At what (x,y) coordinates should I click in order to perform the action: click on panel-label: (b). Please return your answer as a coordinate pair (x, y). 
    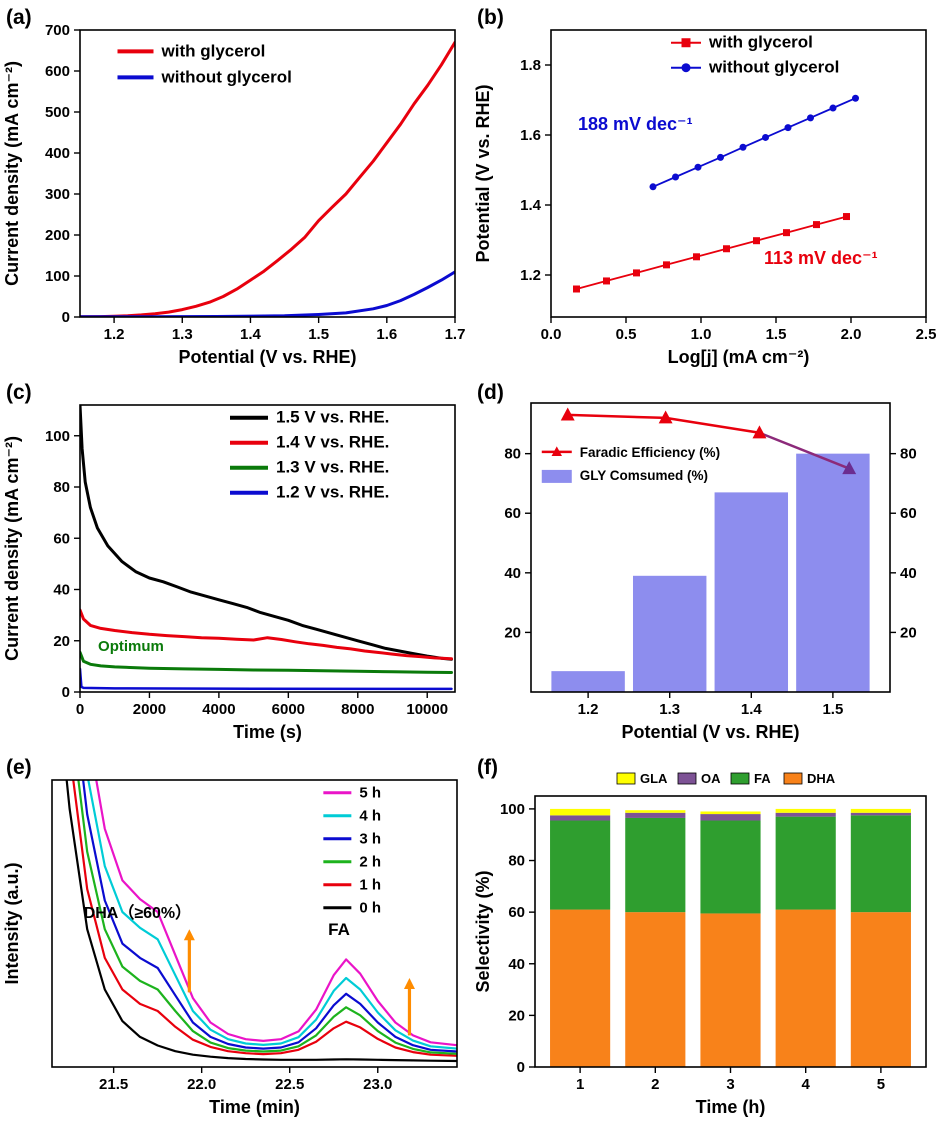
    Looking at the image, I should click on (490, 17).